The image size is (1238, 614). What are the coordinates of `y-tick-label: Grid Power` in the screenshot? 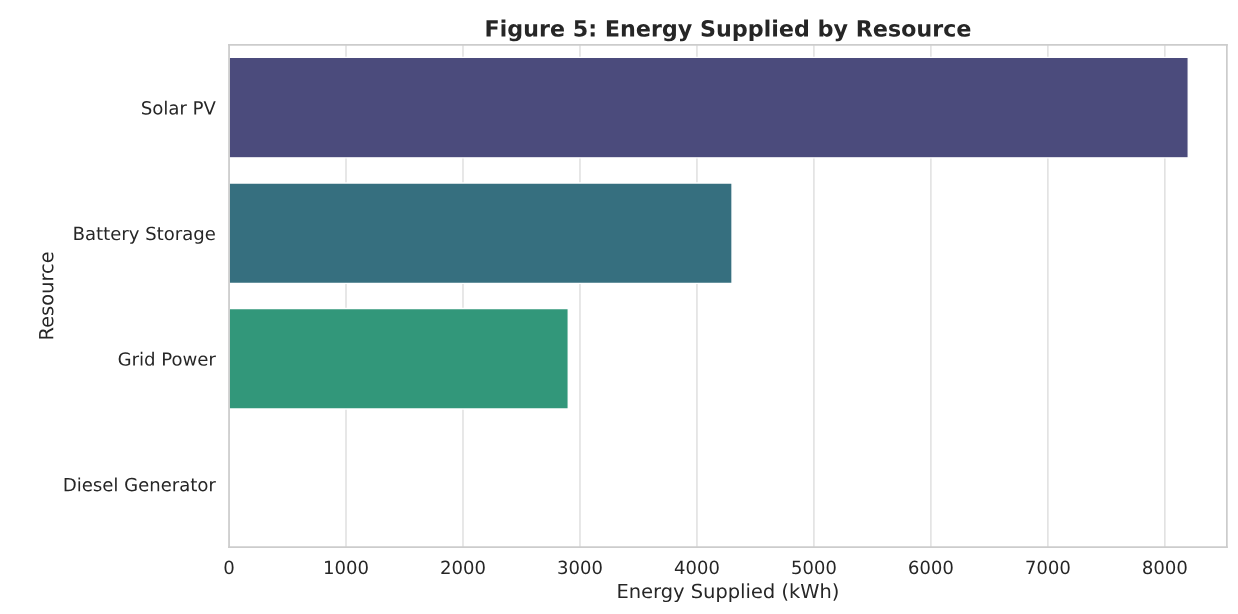 It's located at (167, 358).